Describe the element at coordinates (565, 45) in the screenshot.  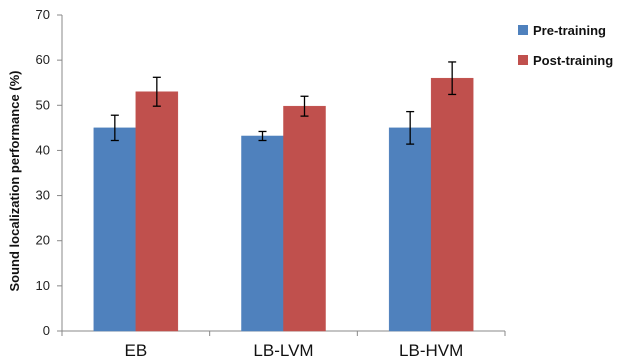
I see `legend: Pre-training Post-training` at that location.